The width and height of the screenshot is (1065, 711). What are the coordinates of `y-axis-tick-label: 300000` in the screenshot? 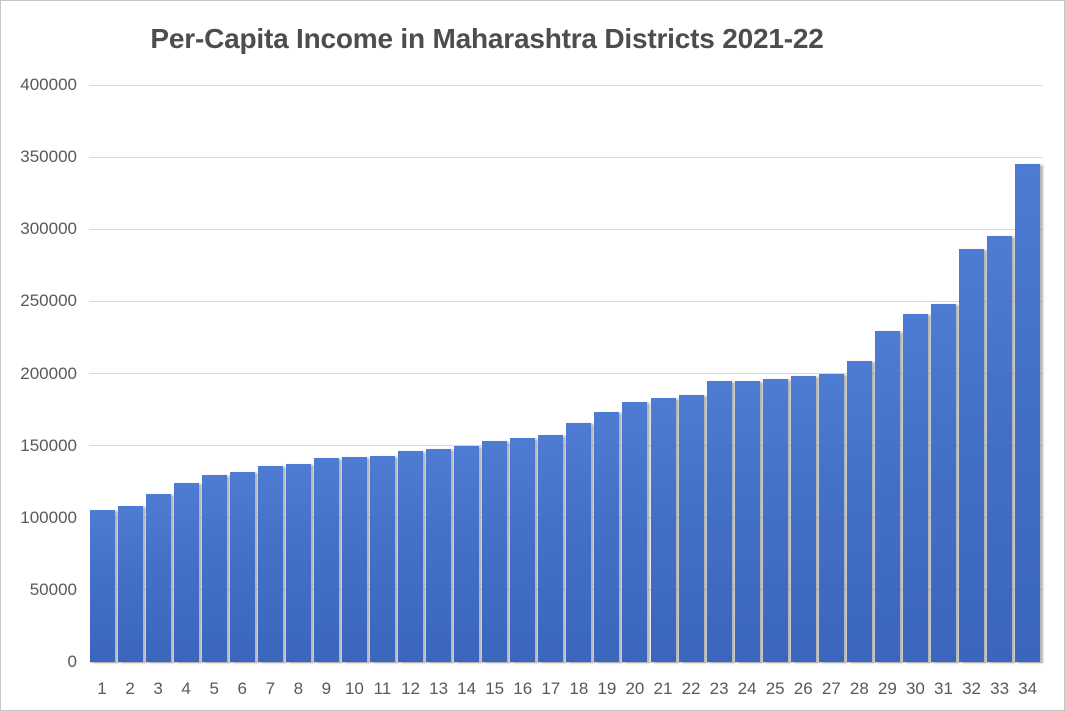 It's located at (48, 229).